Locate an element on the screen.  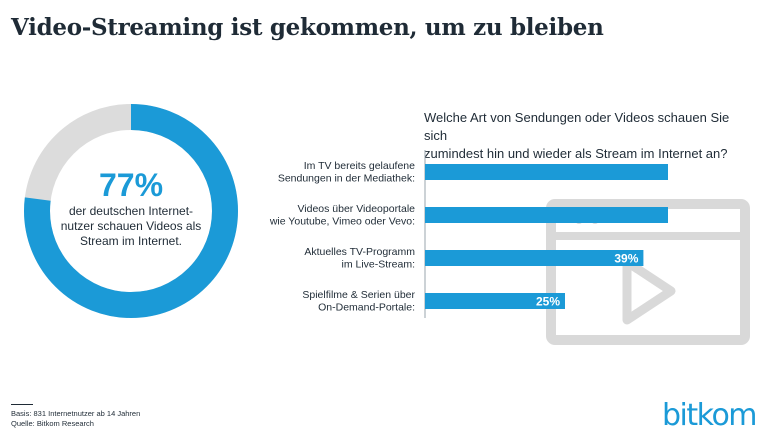
bar-value-label: 25% is located at coordinates (548, 302).